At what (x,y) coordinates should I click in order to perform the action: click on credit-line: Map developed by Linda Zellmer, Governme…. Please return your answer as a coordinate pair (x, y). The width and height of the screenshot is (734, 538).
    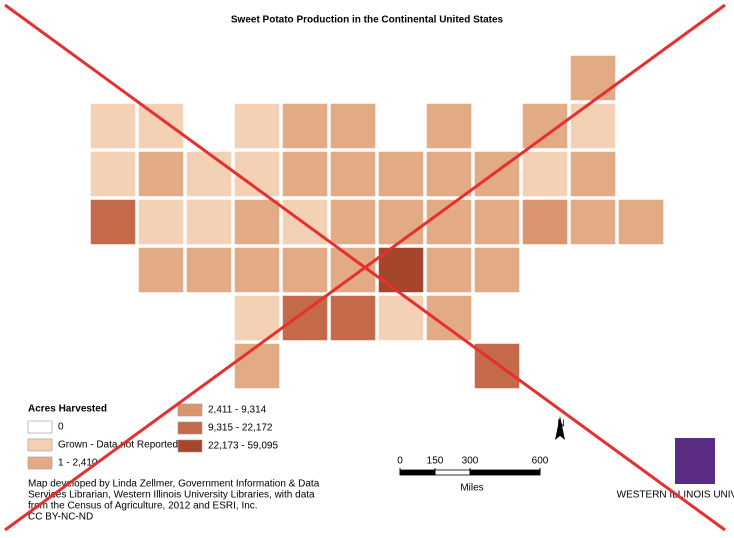
    Looking at the image, I should click on (174, 484).